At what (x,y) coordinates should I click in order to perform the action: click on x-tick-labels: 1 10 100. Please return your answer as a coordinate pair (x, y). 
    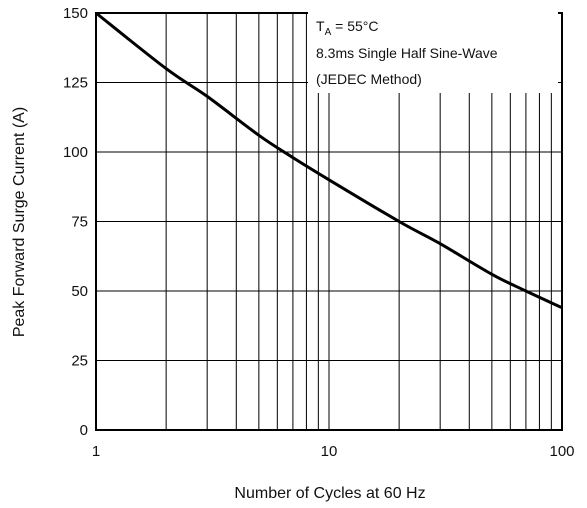
    Looking at the image, I should click on (333, 451).